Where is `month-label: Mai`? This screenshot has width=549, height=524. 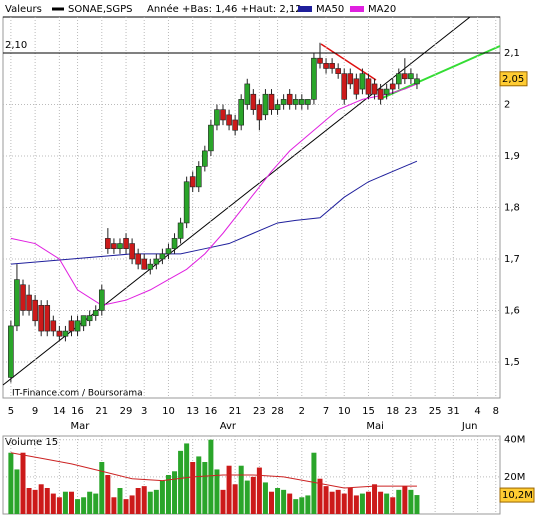 month-label: Mai is located at coordinates (375, 426).